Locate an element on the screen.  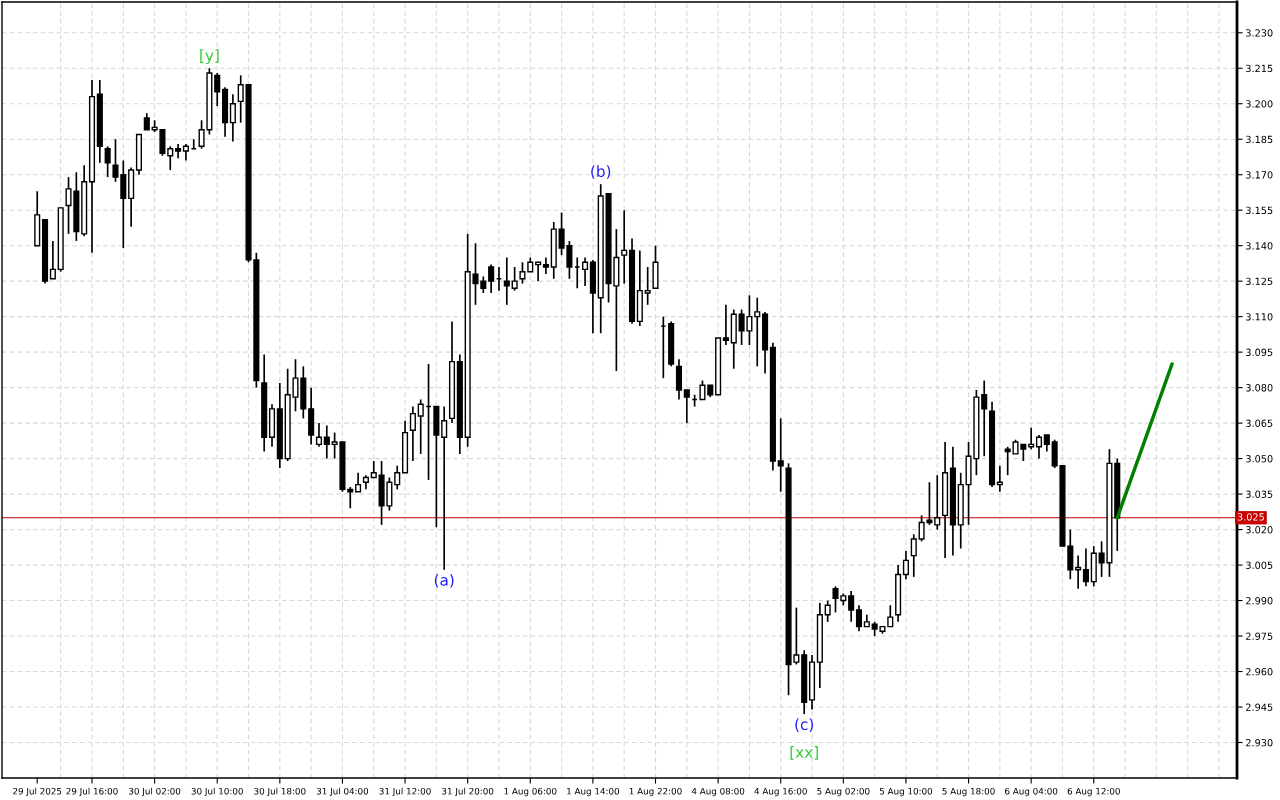
y-tick-label: 2.990 is located at coordinates (1259, 601).